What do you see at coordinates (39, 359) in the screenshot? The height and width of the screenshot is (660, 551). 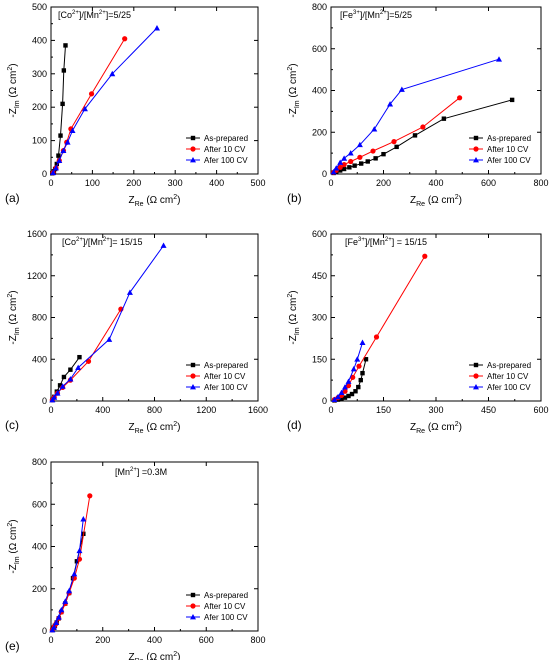 I see `panel-c-y-tick-label: 400` at bounding box center [39, 359].